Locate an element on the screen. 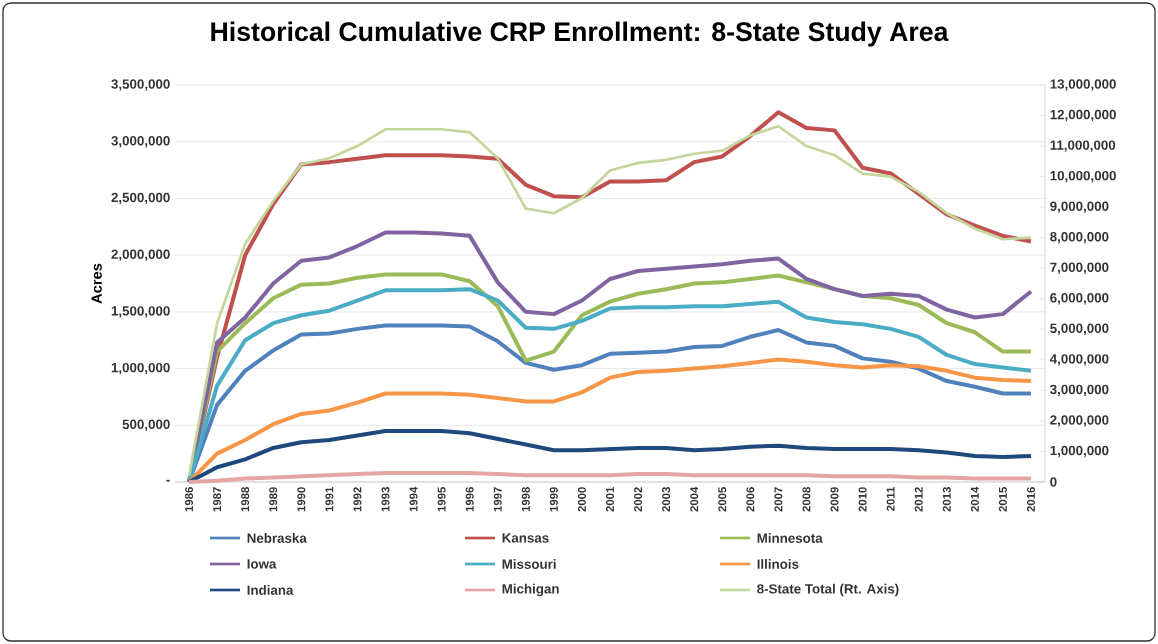 Image resolution: width=1158 pixels, height=644 pixels. x-tick-label: 2003 is located at coordinates (666, 499).